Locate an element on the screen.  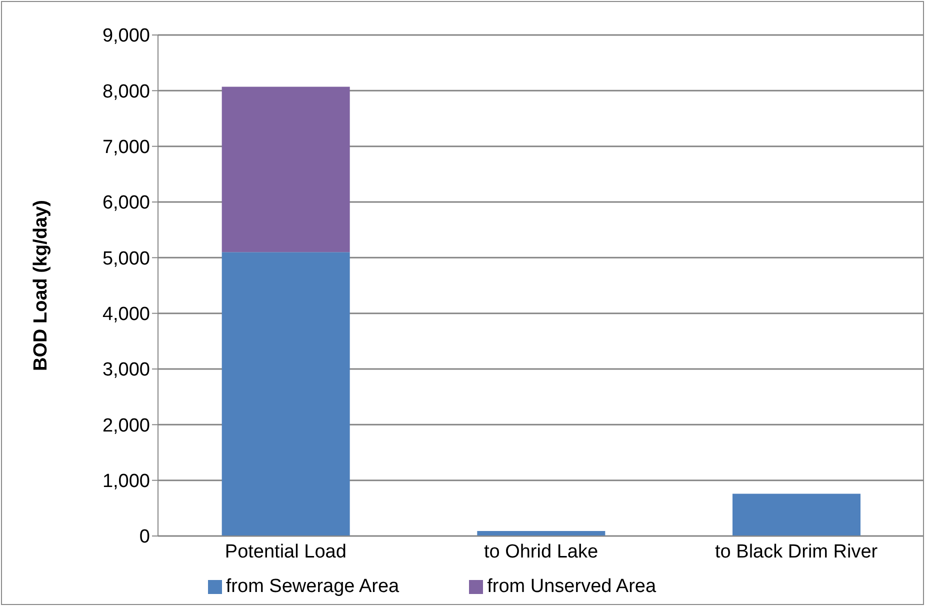
y-tick-label: 2,000 is located at coordinates (126, 425).